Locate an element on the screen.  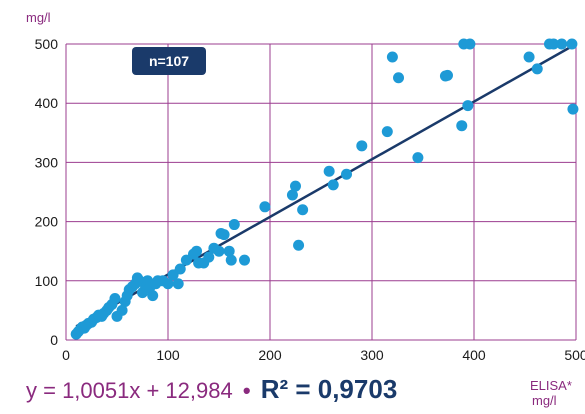
x-tick-label: 200 is located at coordinates (270, 355).